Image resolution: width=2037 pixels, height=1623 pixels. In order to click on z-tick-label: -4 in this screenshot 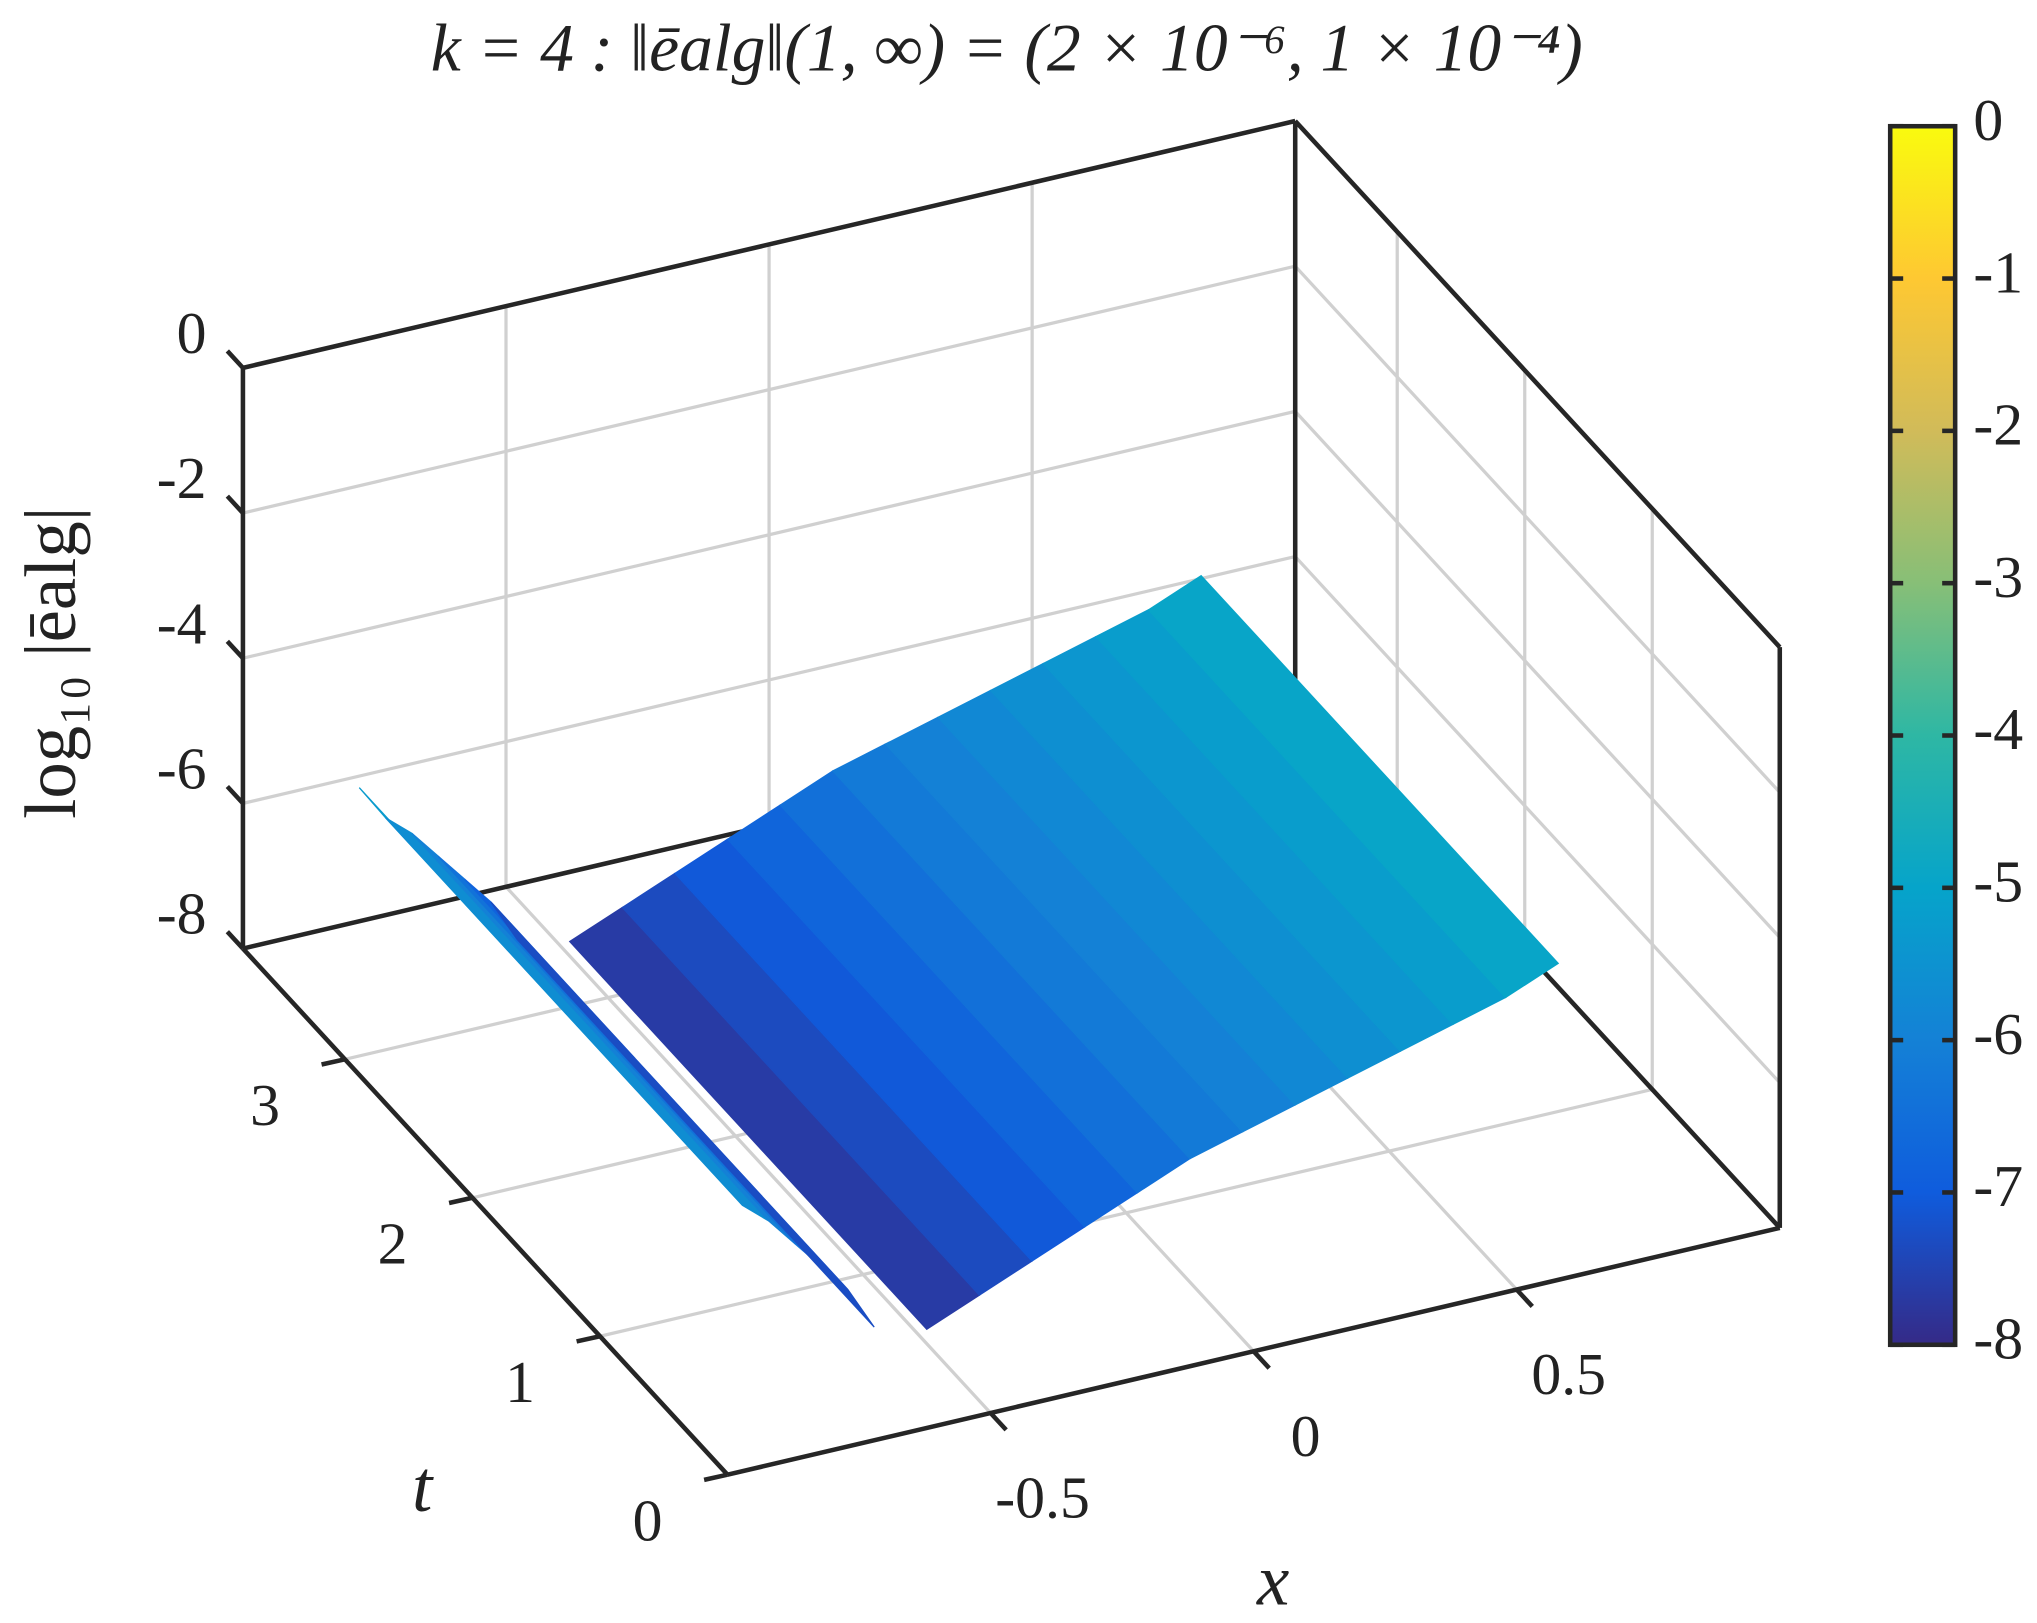, I will do `click(182, 623)`.